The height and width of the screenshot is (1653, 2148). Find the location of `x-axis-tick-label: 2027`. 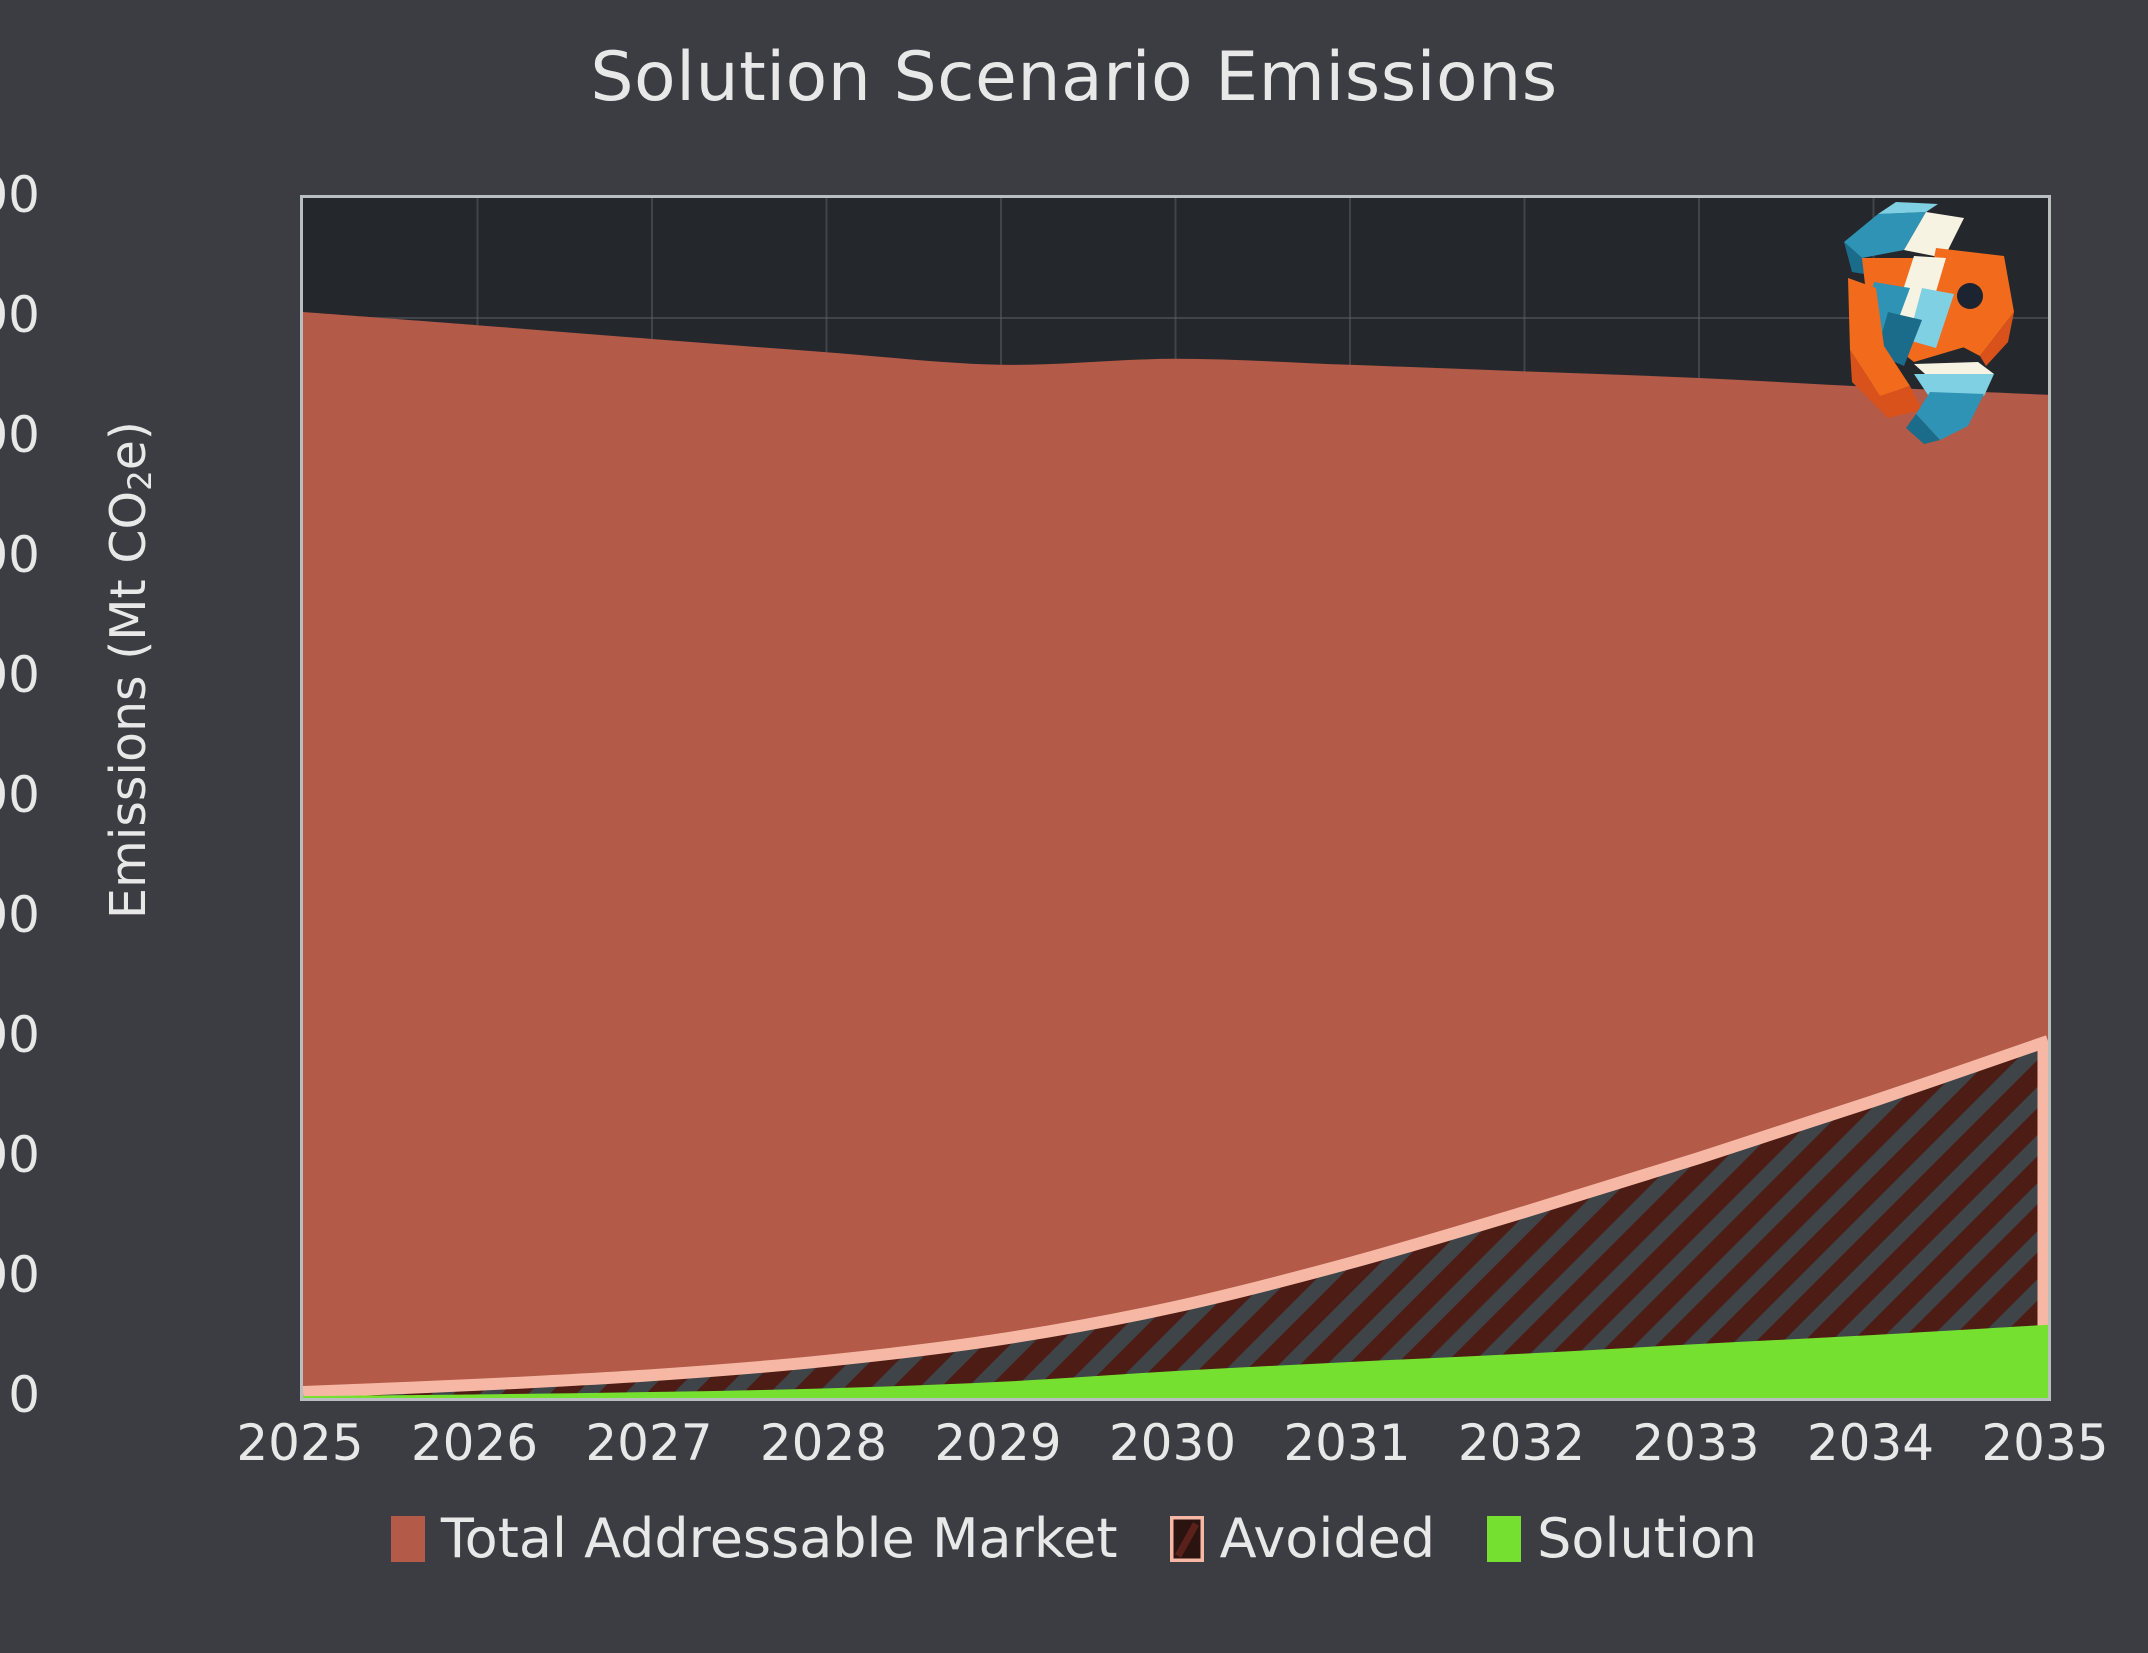

x-axis-tick-label: 2027 is located at coordinates (649, 1443).